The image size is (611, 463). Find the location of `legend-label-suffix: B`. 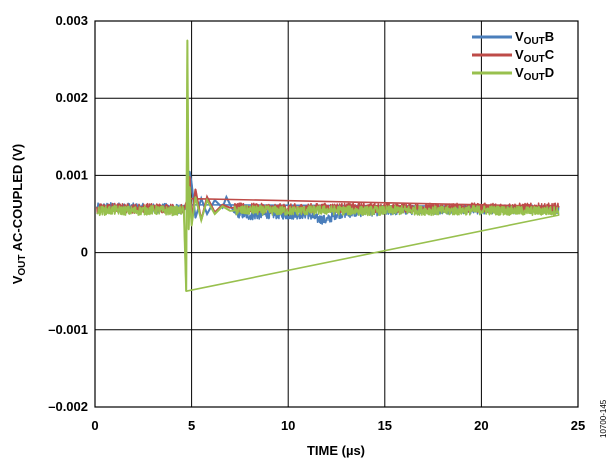

legend-label-suffix: B is located at coordinates (549, 36).